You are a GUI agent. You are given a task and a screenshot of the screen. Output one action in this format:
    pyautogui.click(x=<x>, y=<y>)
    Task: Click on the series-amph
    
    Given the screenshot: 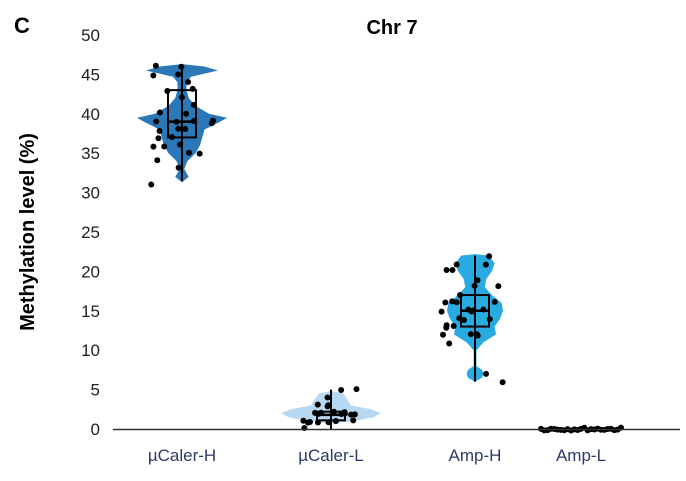 What is the action you would take?
    pyautogui.click(x=472, y=319)
    